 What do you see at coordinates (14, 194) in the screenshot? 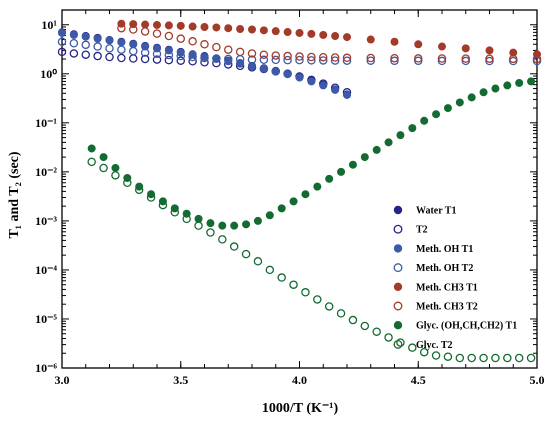
I see `y-axis-label: T₁ and T₂ (sec)` at bounding box center [14, 194].